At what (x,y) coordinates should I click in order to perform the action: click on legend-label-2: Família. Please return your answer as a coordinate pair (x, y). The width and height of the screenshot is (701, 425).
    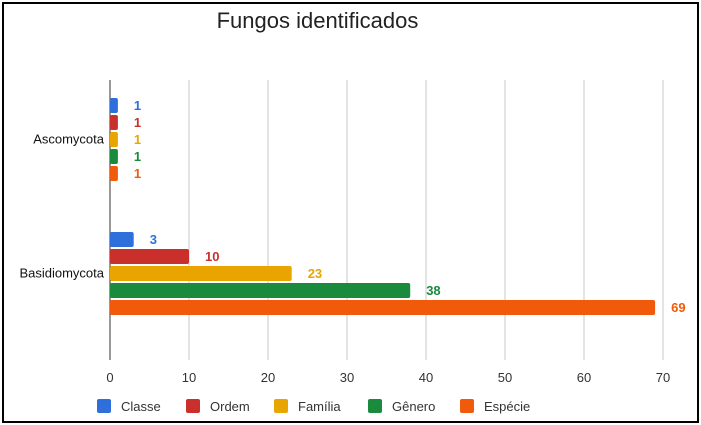
    Looking at the image, I should click on (319, 406).